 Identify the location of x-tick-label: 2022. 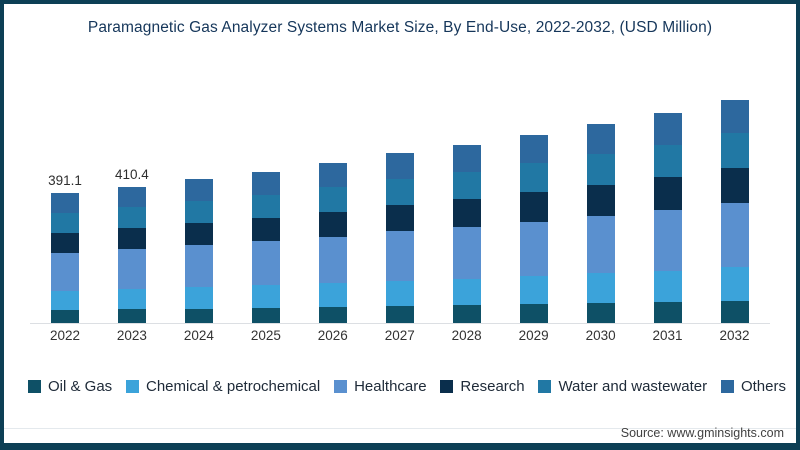
(65, 335).